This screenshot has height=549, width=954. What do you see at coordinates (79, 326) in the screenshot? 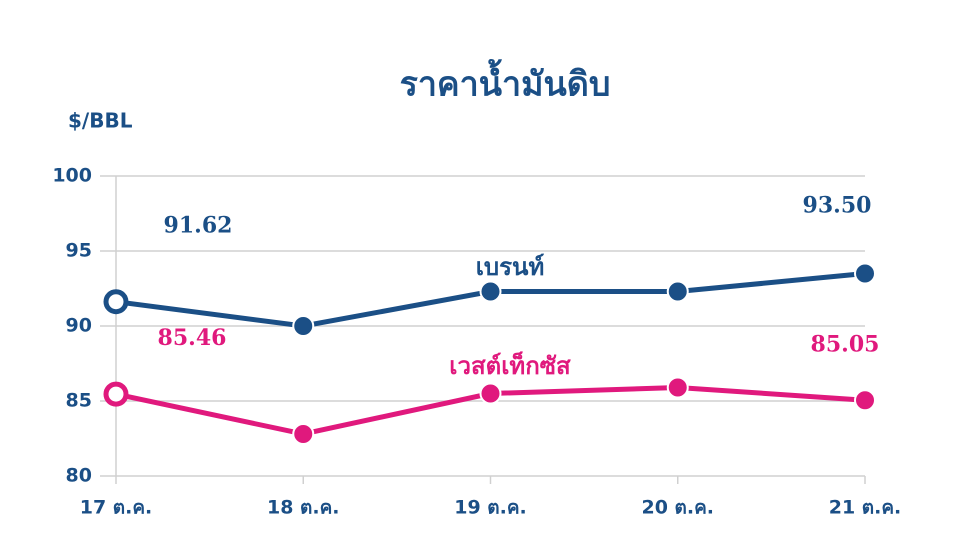
I see `y-tick-label: 90` at bounding box center [79, 326].